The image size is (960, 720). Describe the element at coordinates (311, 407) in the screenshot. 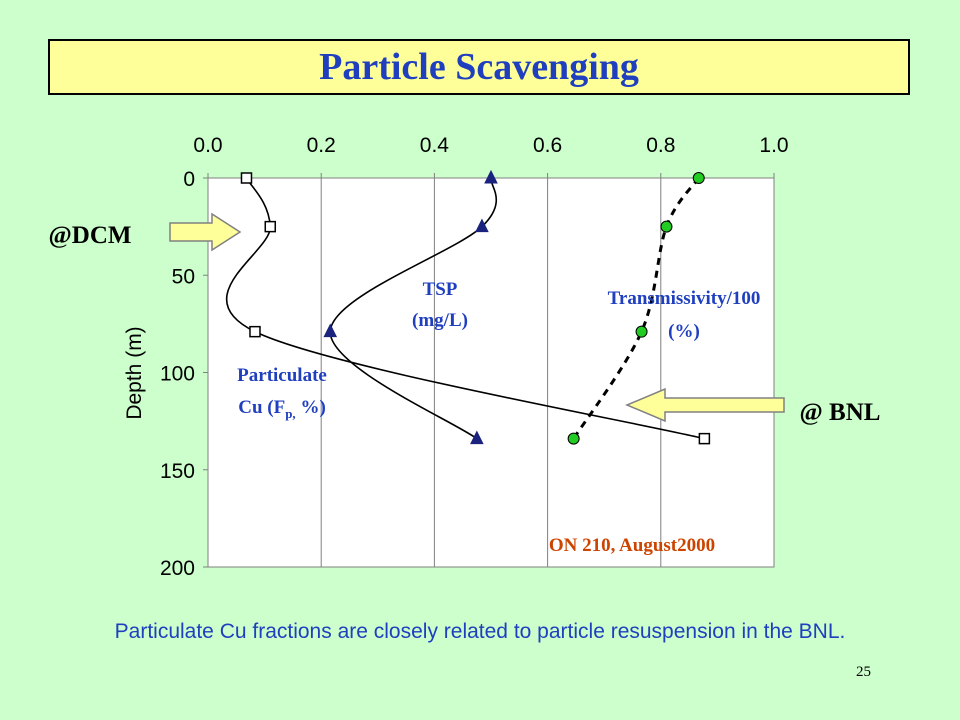

I see `cu-label-suffix: %)` at that location.